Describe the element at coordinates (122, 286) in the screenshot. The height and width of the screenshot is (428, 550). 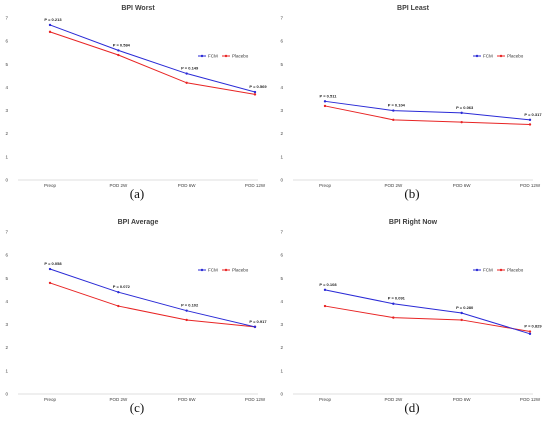
I see `p-value-label: P = 0.072` at that location.